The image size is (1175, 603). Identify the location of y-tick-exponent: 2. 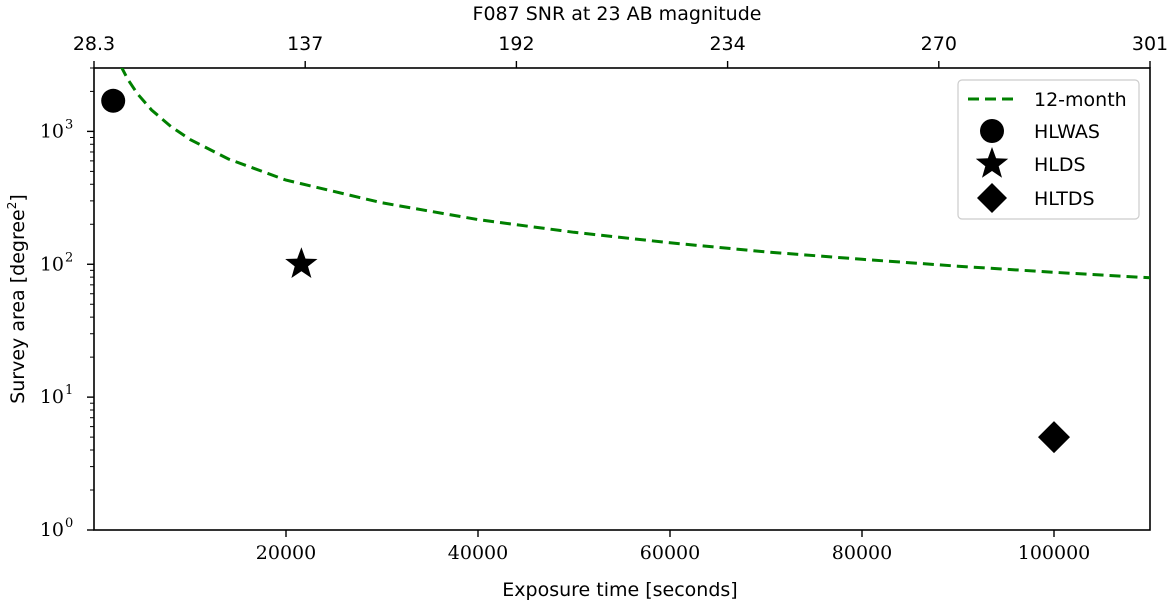
(69, 257).